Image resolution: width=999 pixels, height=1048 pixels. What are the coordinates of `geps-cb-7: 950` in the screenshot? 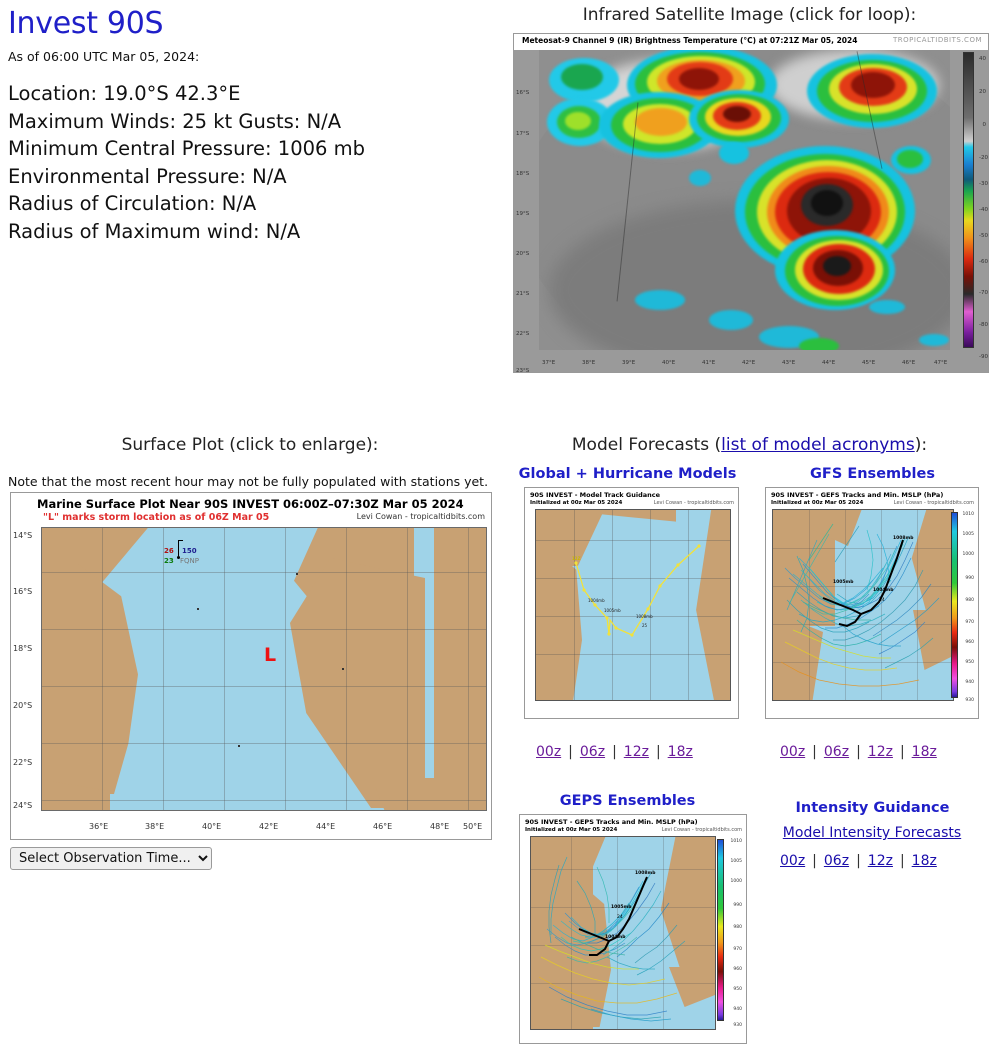 It's located at (737, 989).